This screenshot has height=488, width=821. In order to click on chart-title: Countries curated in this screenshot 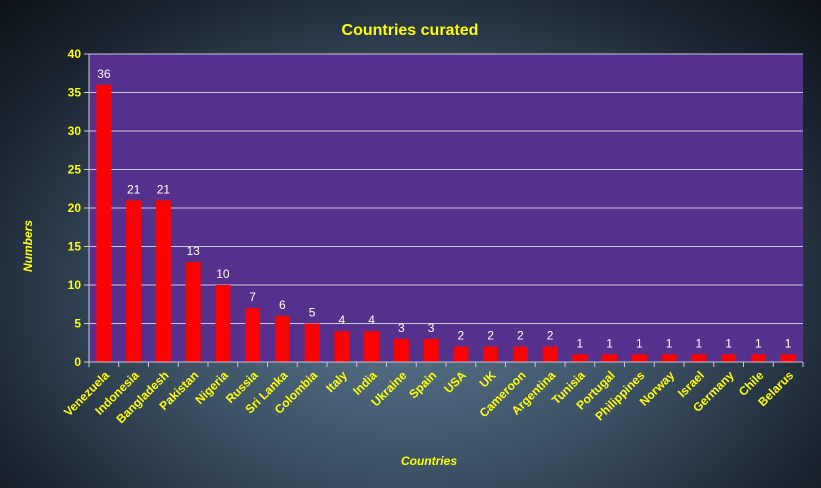, I will do `click(410, 30)`.